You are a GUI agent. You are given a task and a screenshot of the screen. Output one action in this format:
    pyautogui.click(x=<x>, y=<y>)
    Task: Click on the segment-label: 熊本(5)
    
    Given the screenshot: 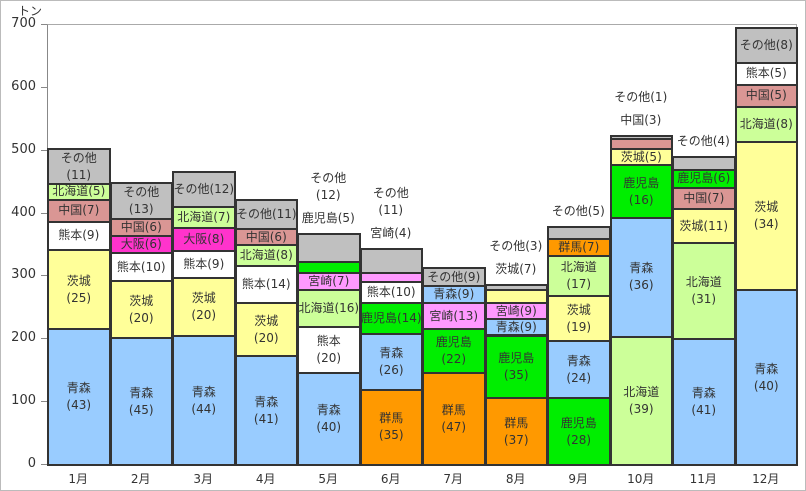 What is the action you would take?
    pyautogui.click(x=766, y=73)
    